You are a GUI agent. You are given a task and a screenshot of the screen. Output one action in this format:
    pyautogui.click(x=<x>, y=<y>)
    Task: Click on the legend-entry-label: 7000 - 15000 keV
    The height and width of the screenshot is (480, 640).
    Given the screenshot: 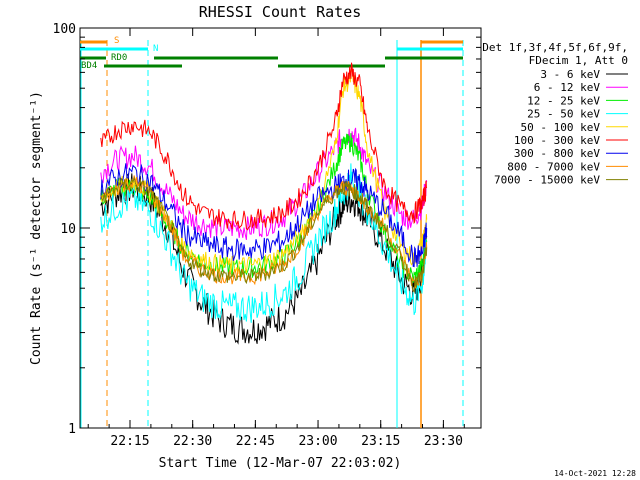 What is the action you would take?
    pyautogui.click(x=547, y=180)
    